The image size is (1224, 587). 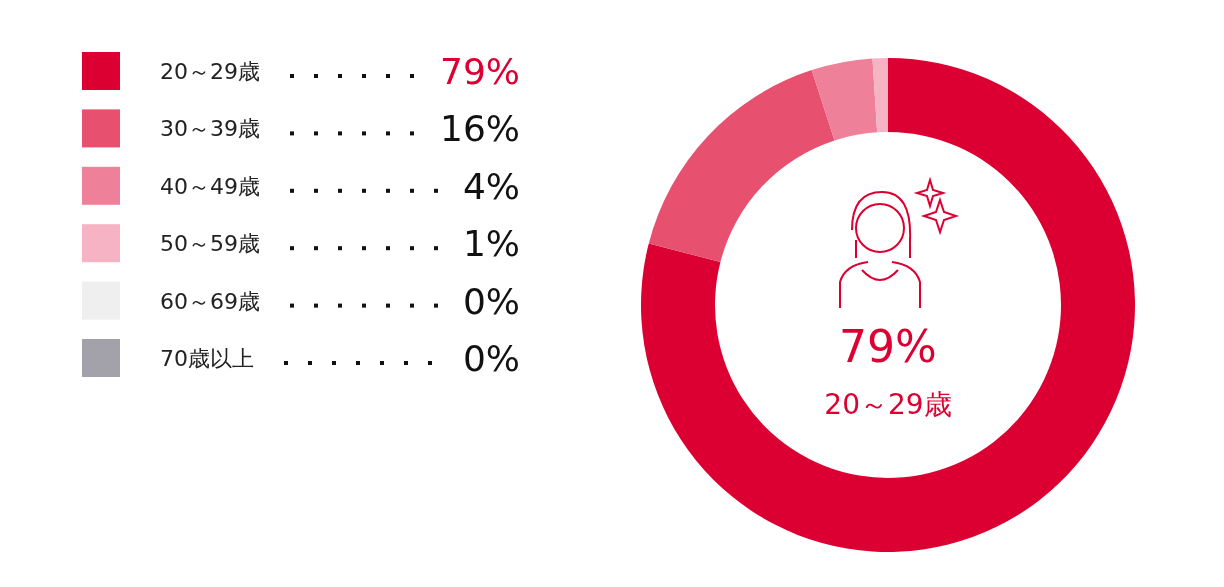 I want to click on legend-label: 60～69歳, so click(x=210, y=301).